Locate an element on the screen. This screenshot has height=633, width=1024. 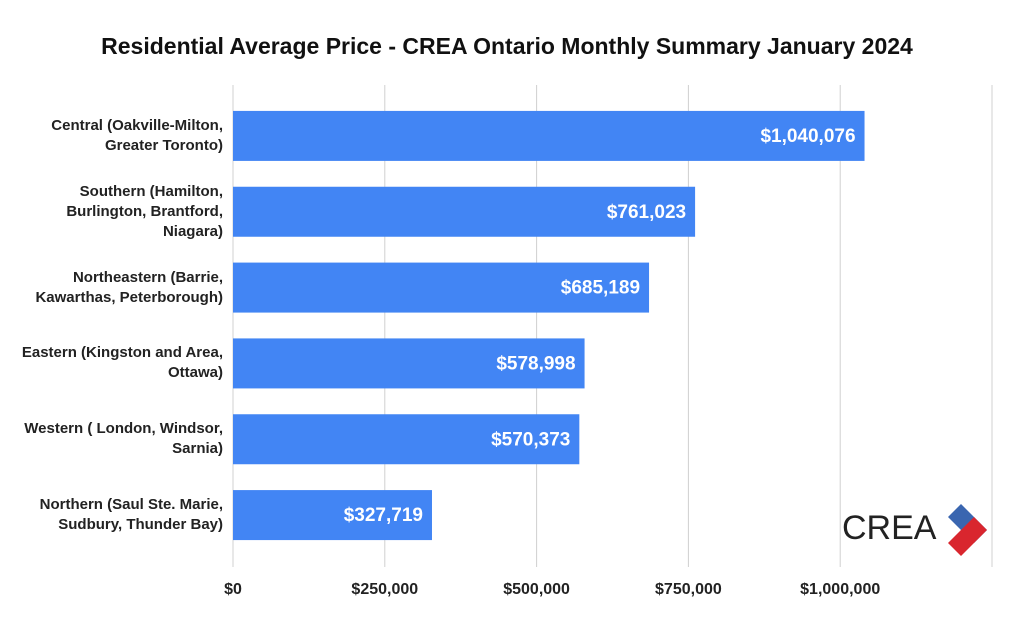
value-label: $685,189 is located at coordinates (600, 288).